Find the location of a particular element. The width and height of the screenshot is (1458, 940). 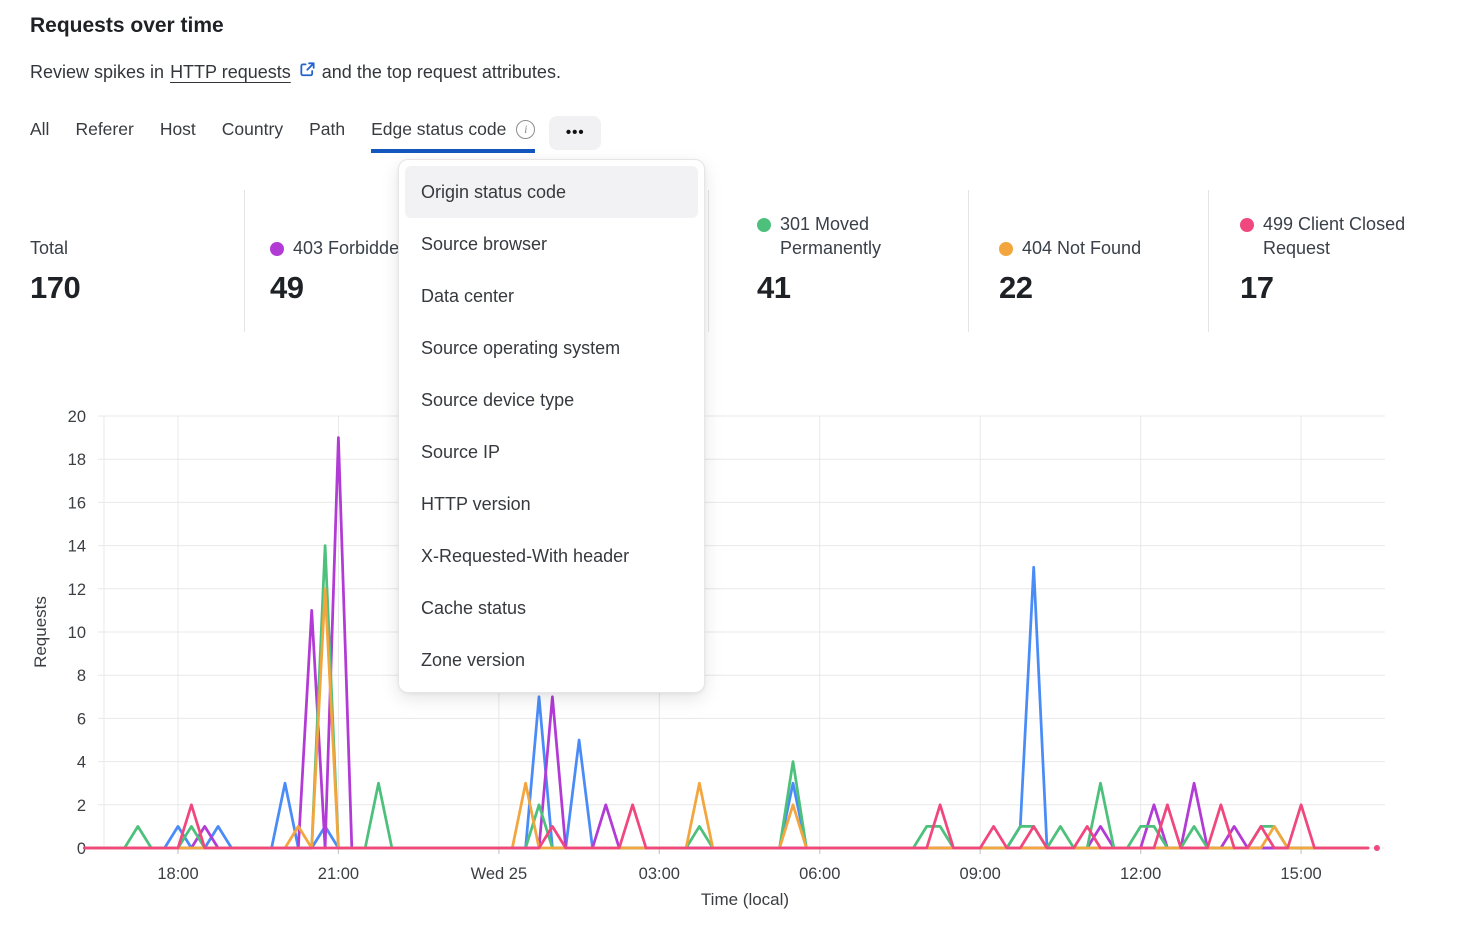

y-tick-label: 10 is located at coordinates (77, 633).